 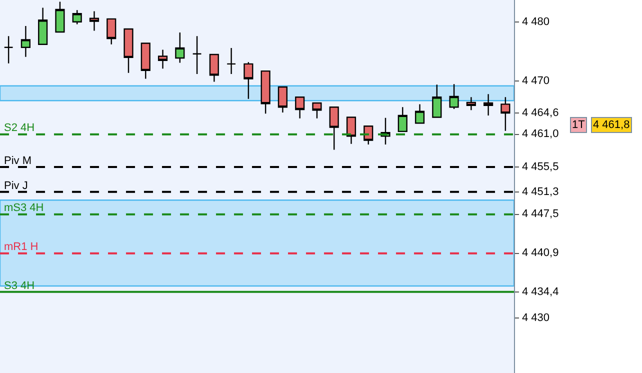 What do you see at coordinates (540, 113) in the screenshot?
I see `y-tick-label: 4 464,6` at bounding box center [540, 113].